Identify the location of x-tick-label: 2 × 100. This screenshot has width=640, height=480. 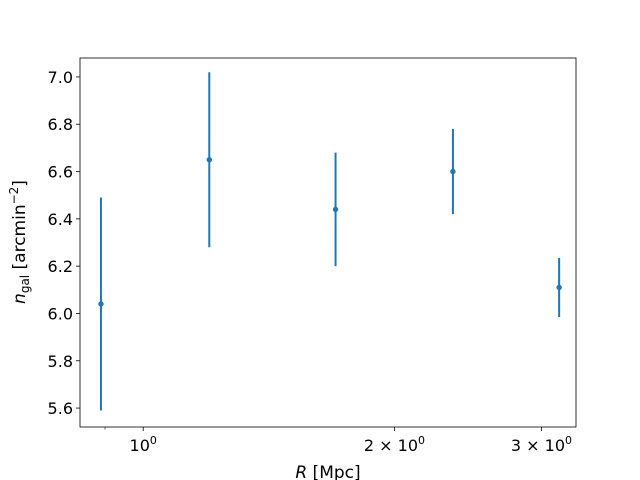
(394, 444).